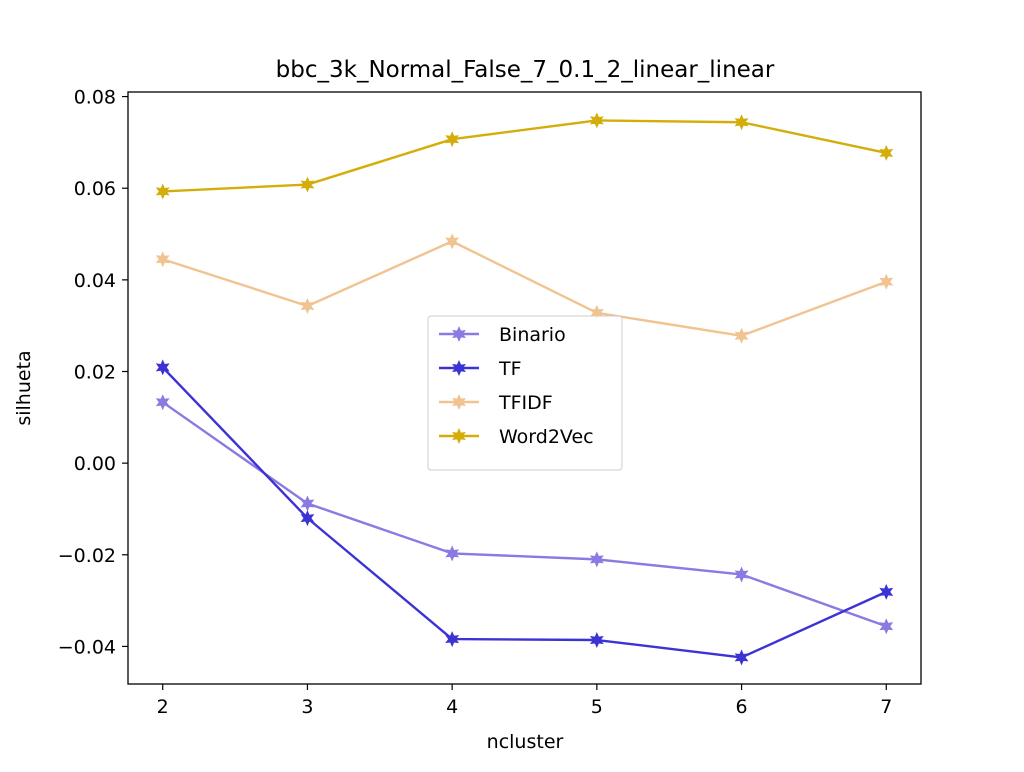  Describe the element at coordinates (87, 556) in the screenshot. I see `y-tick-label: −0.02` at that location.